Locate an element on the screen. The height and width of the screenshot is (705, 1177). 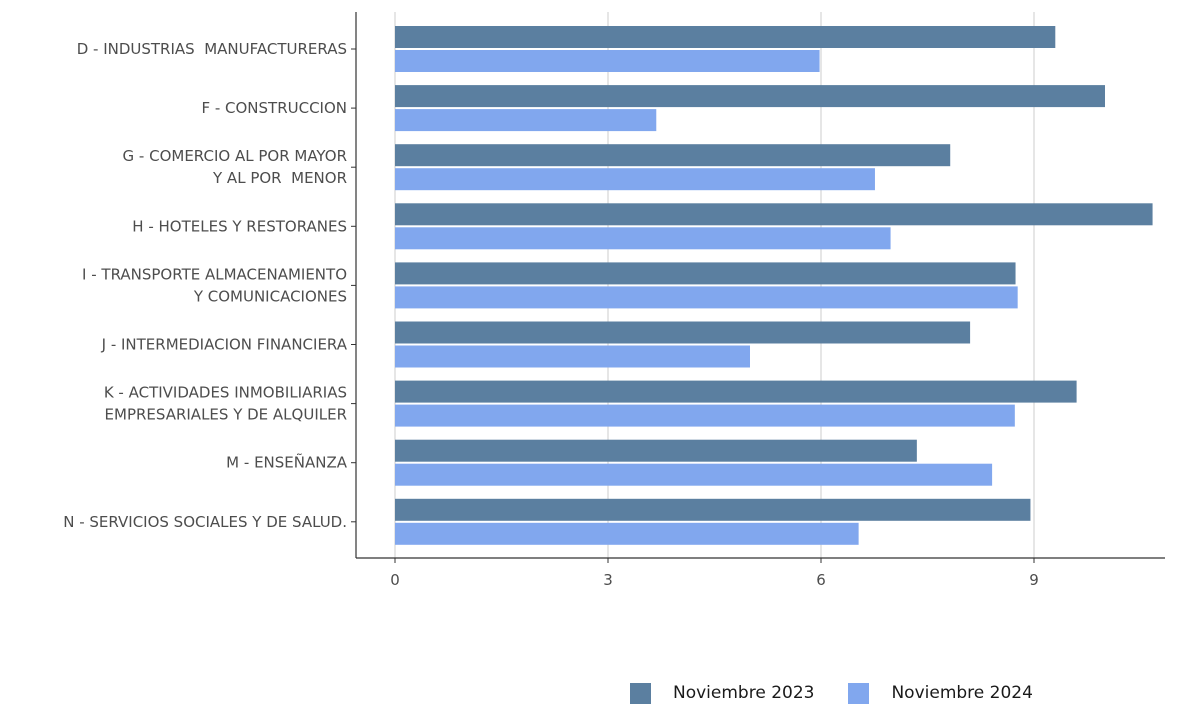
category-label-5: J - INTERMEDIACION FINANCIERA is located at coordinates (224, 345).